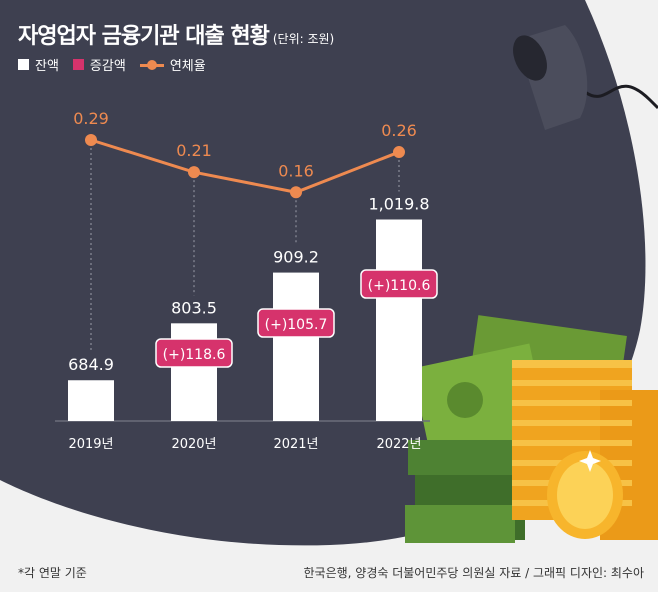  Describe the element at coordinates (399, 130) in the screenshot. I see `delinquency-value-label: 0.26` at that location.